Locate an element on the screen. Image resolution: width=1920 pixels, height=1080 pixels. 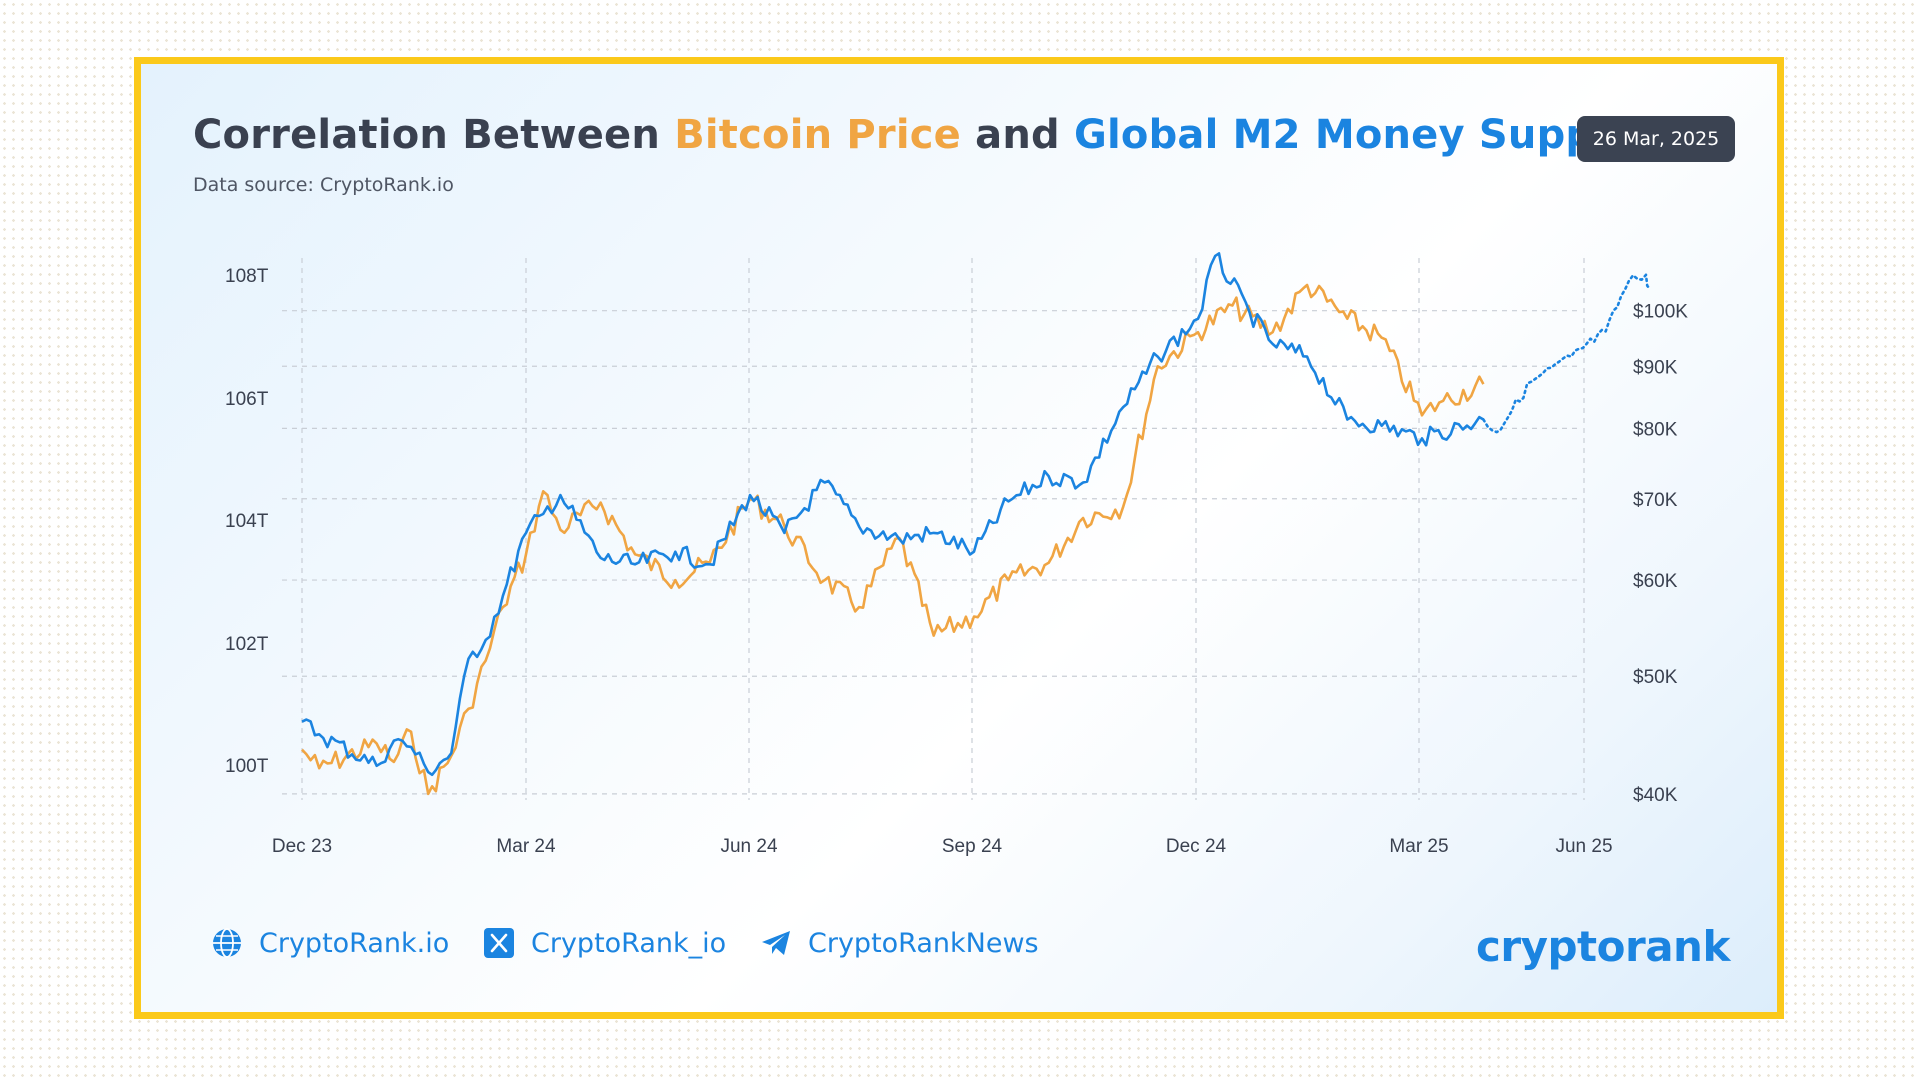
website-link-label: CryptoRank.io is located at coordinates (354, 943).